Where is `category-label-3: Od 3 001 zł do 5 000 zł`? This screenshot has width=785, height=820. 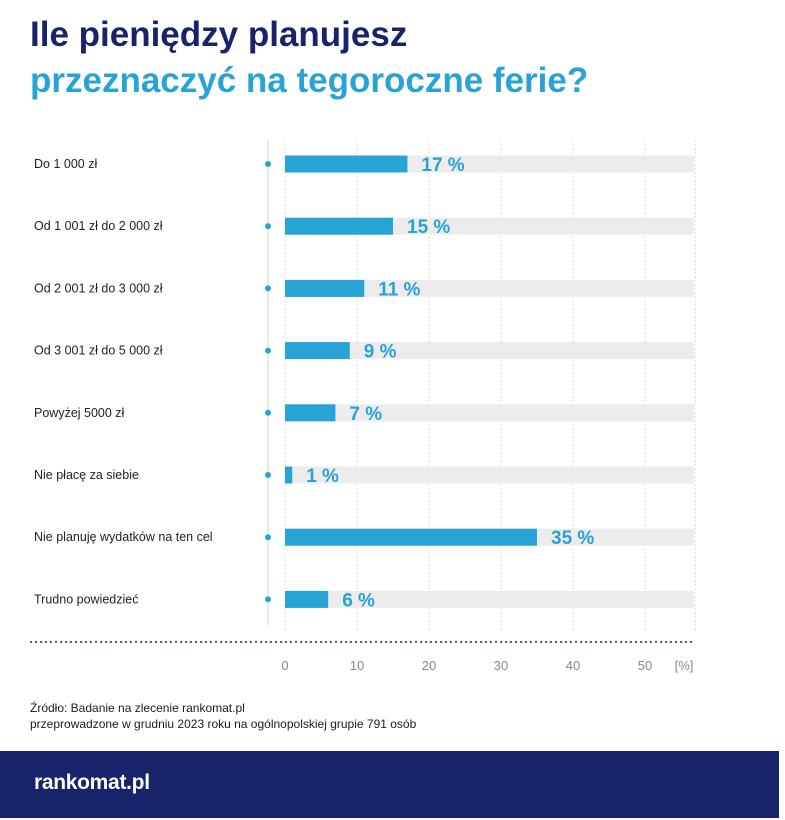
category-label-3: Od 3 001 zł do 5 000 zł is located at coordinates (98, 351).